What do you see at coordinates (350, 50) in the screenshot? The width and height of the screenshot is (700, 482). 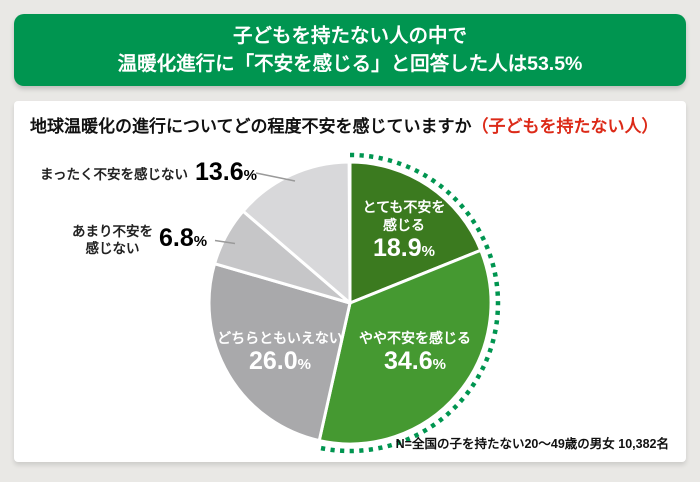 I see `headline-banner: 子どもを持たない人の中で 温暖化進行に「不安を感じる」と回答した人は53.5%` at bounding box center [350, 50].